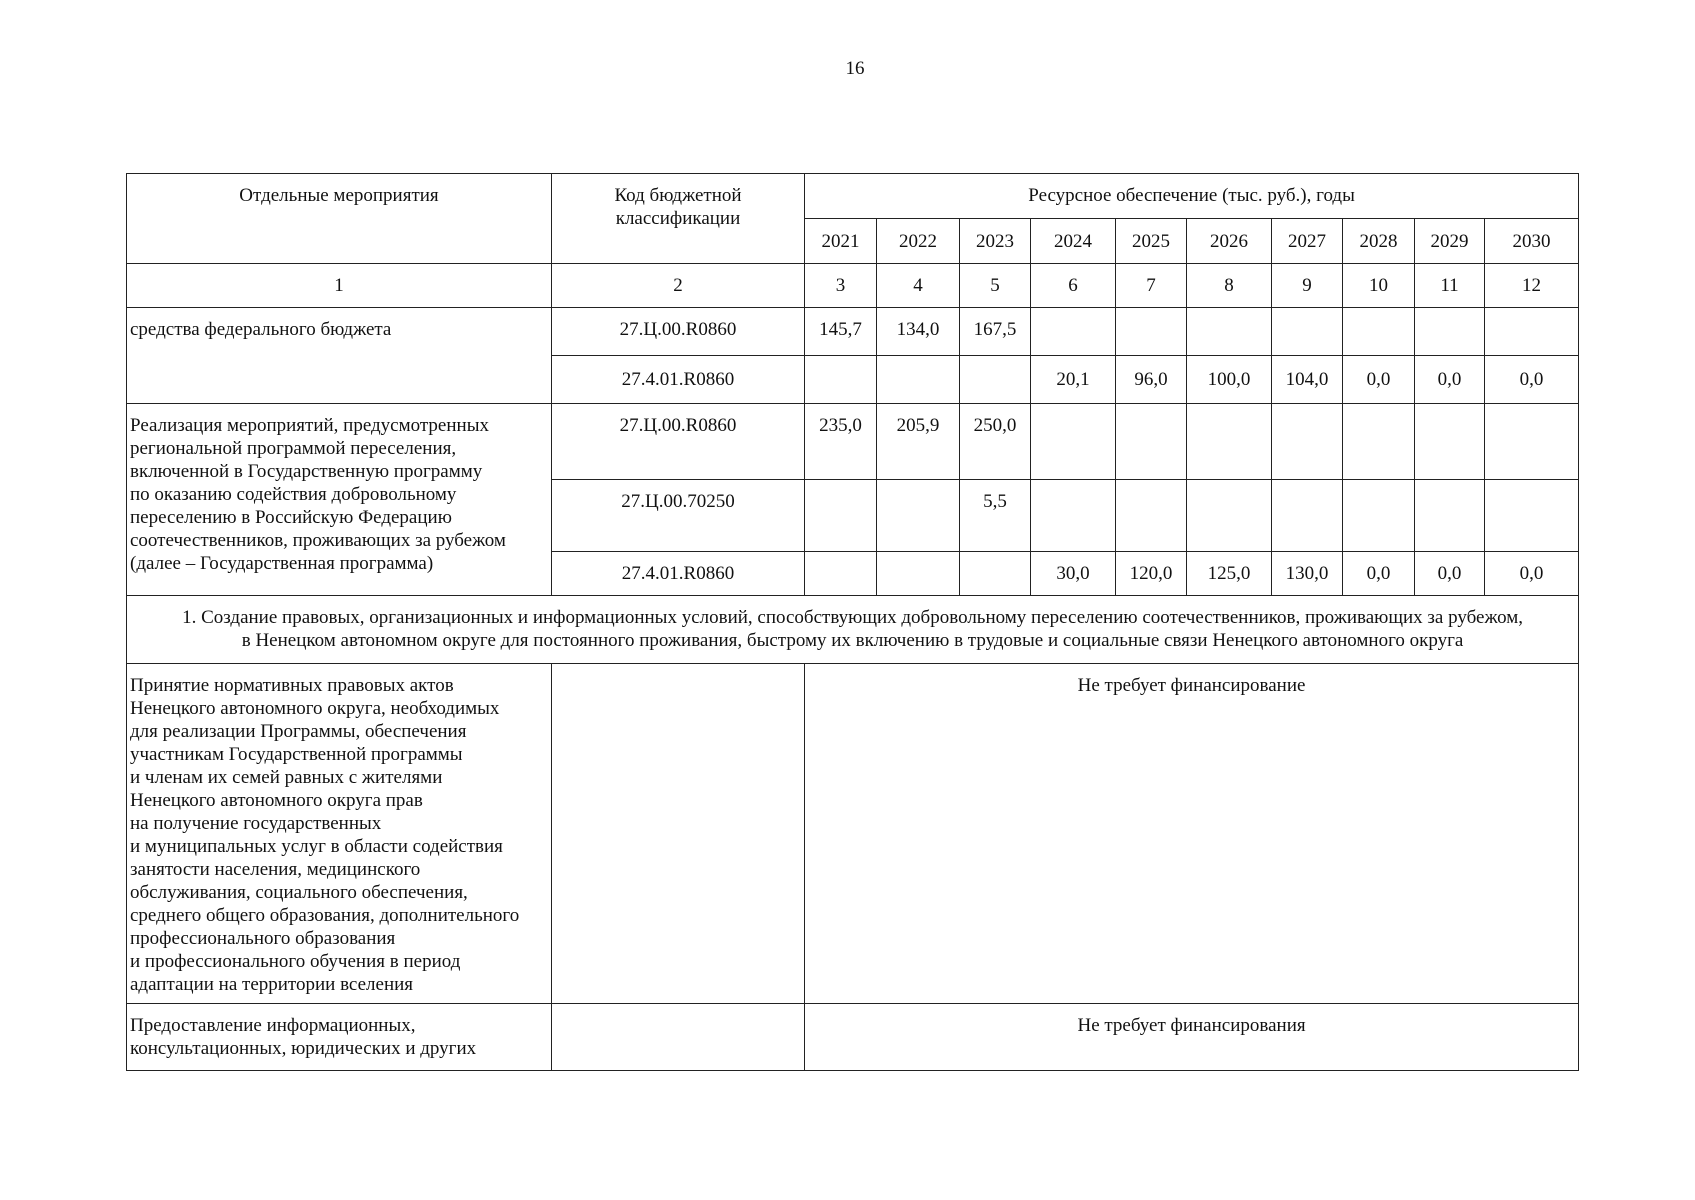 The height and width of the screenshot is (1200, 1695). I want to click on value-2023: 5,5, so click(995, 515).